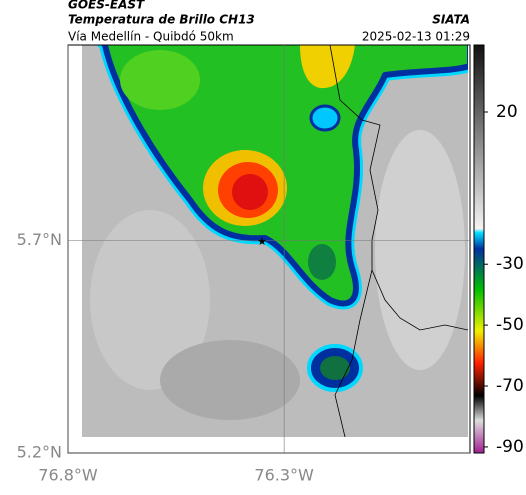 Image resolution: width=526 pixels, height=495 pixels. Describe the element at coordinates (479, 249) in the screenshot. I see `colorbar` at that location.